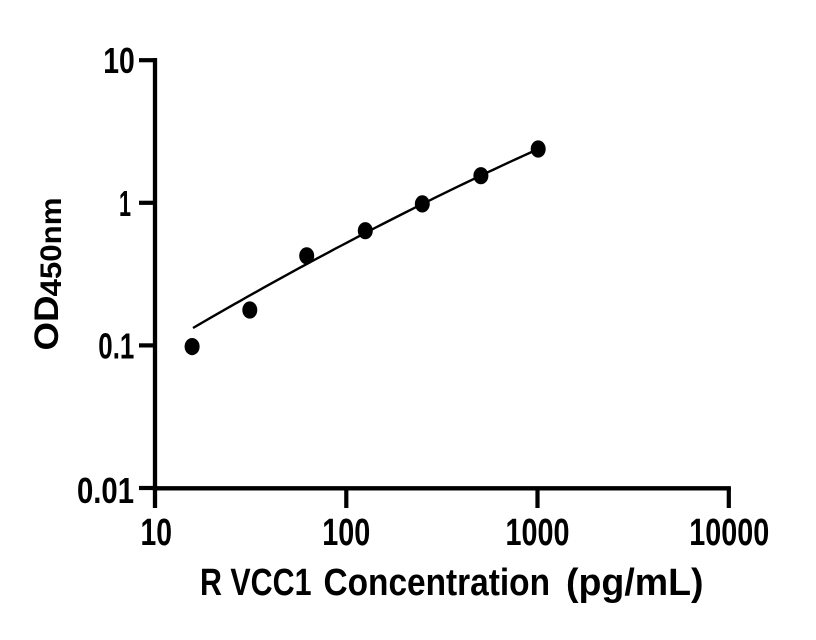  Describe the element at coordinates (635, 583) in the screenshot. I see `svg-text: (pg/mL)` at that location.